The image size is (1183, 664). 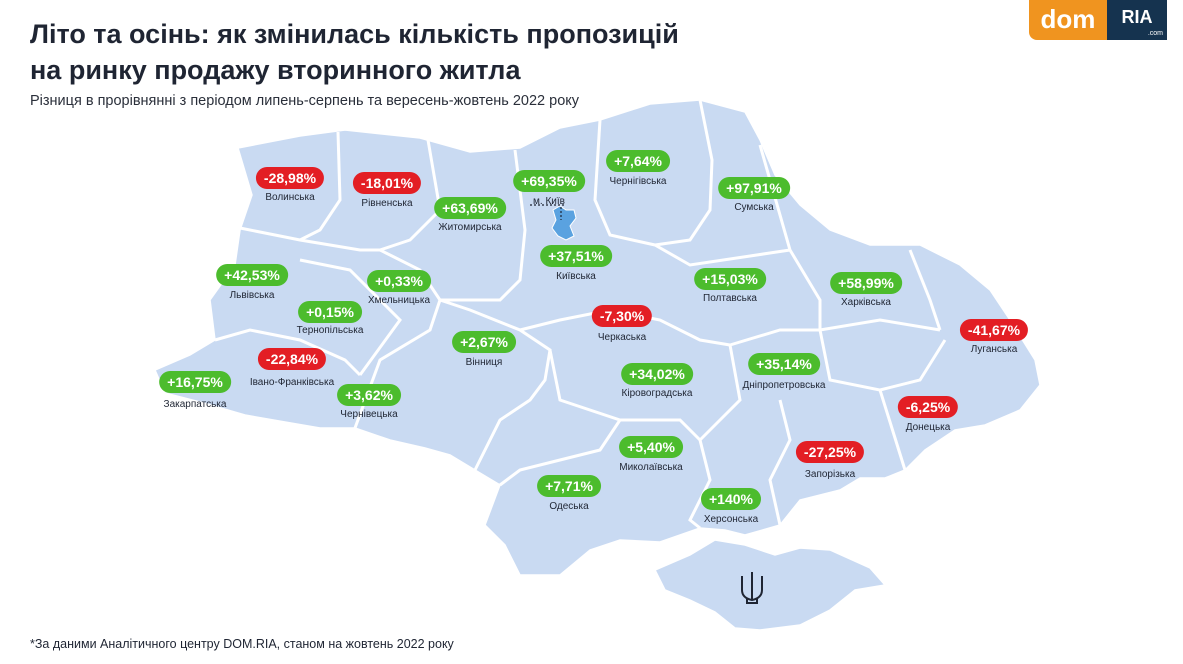 What do you see at coordinates (387, 183) in the screenshot?
I see `region-value-badge: -18,01%` at bounding box center [387, 183].